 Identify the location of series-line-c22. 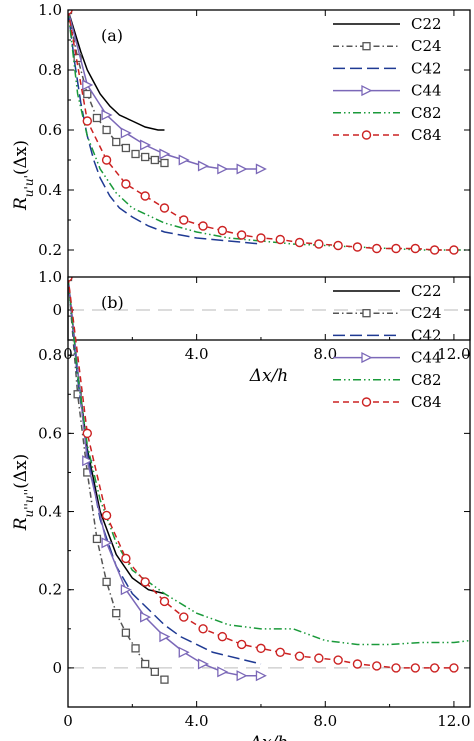
(116, 70).